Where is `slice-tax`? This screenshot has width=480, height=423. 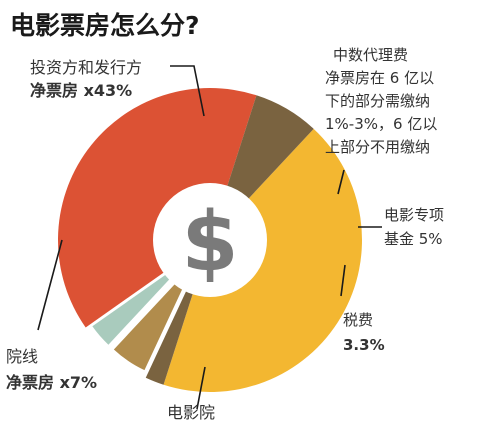 slice-tax is located at coordinates (140, 301).